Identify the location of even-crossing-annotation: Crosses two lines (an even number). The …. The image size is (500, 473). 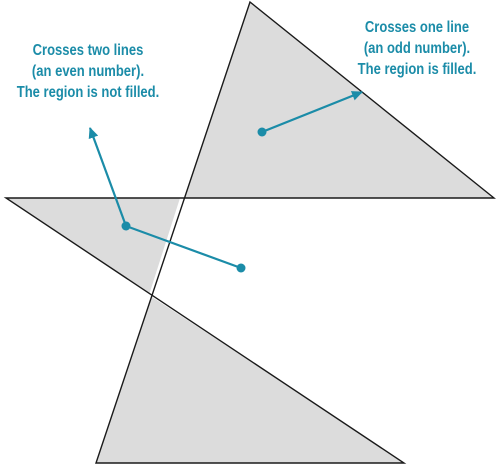
(88, 71).